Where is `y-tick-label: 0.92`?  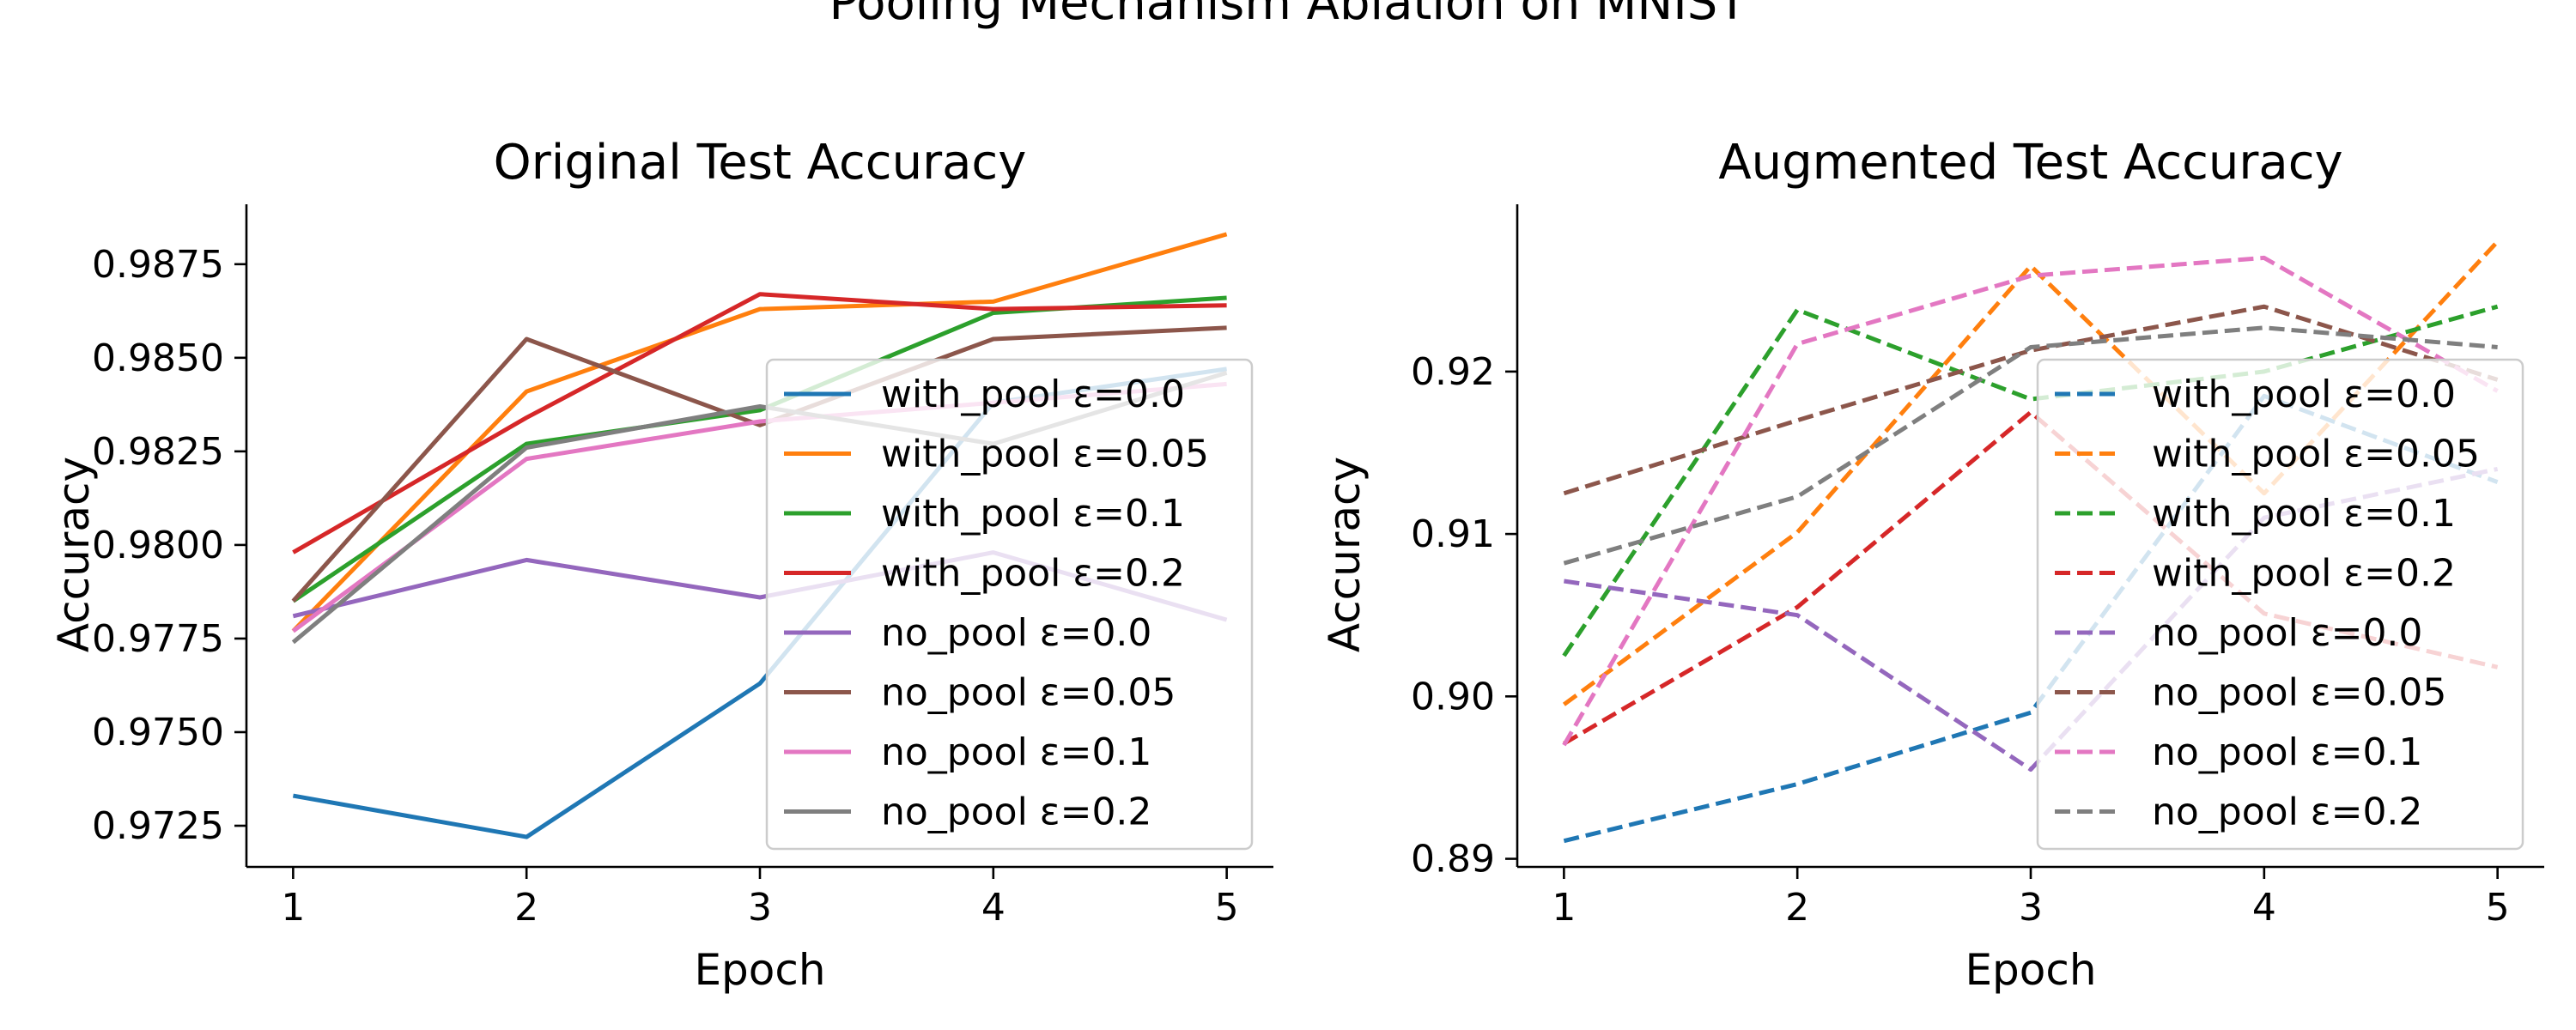
y-tick-label: 0.92 is located at coordinates (1453, 372).